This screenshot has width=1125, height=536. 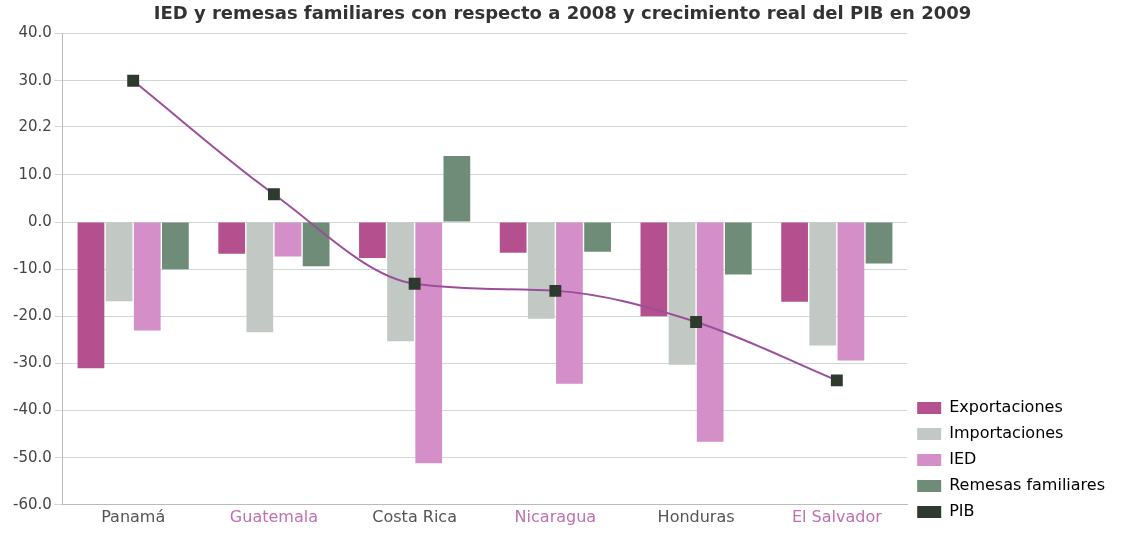 I want to click on y-tick-label: 20.2, so click(x=35, y=125).